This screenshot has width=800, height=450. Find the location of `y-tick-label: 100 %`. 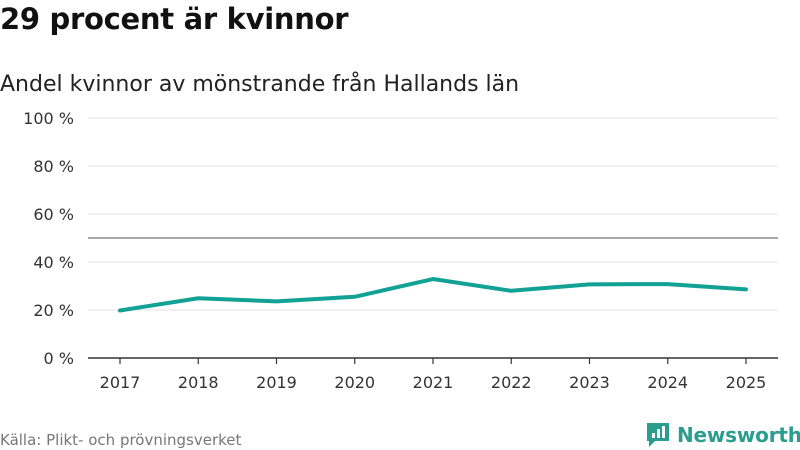

y-tick-label: 100 % is located at coordinates (48, 118).